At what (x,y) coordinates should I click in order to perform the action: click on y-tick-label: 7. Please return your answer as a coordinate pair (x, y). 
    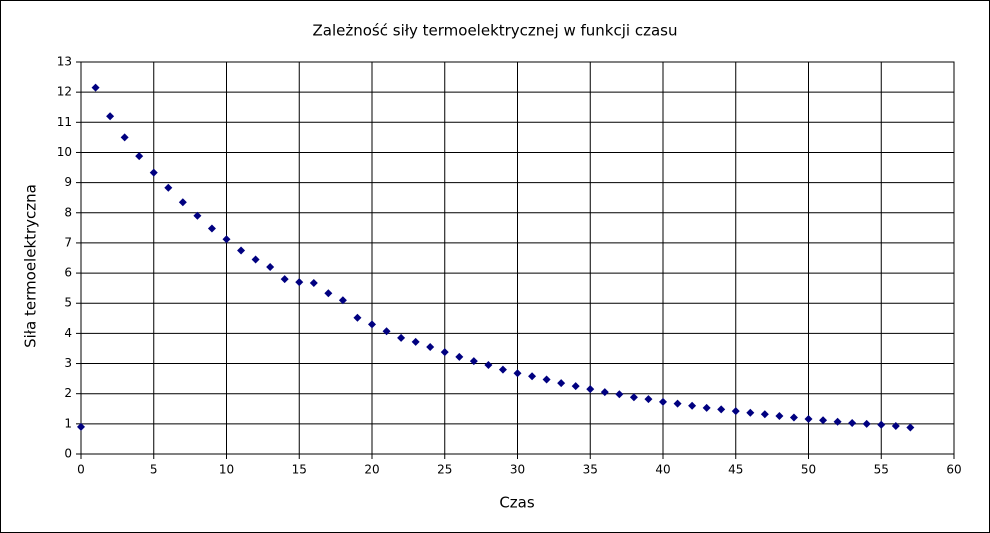
    Looking at the image, I should click on (68, 242).